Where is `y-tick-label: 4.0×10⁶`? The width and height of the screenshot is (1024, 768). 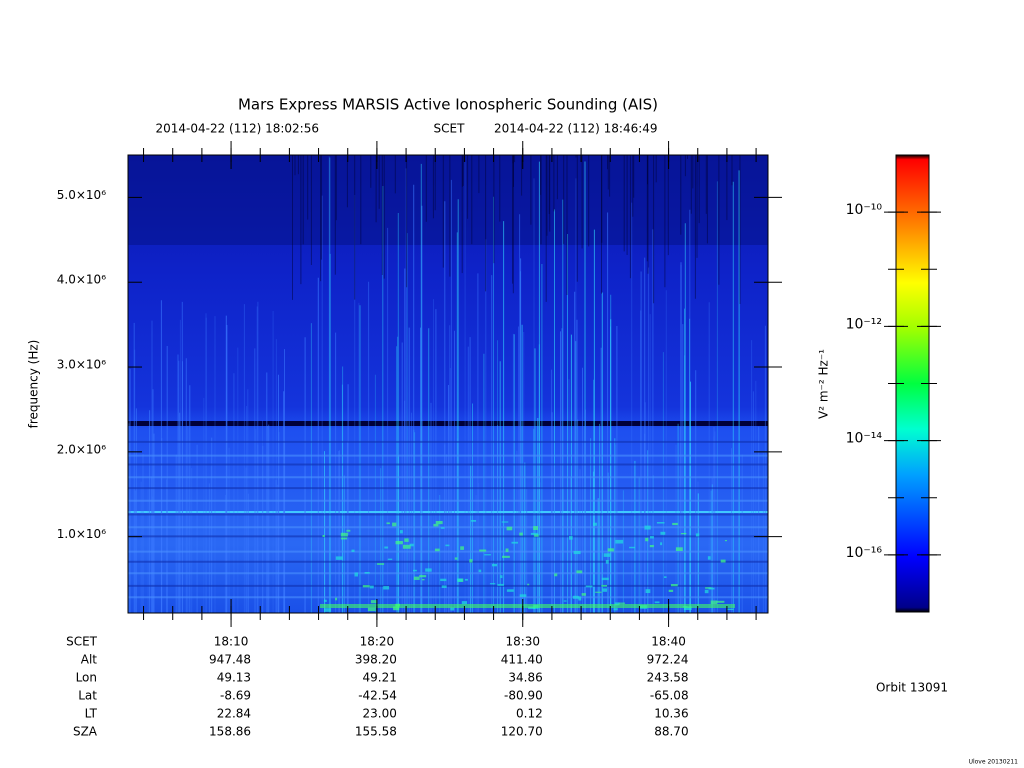
y-tick-label: 4.0×10⁶ is located at coordinates (81, 280).